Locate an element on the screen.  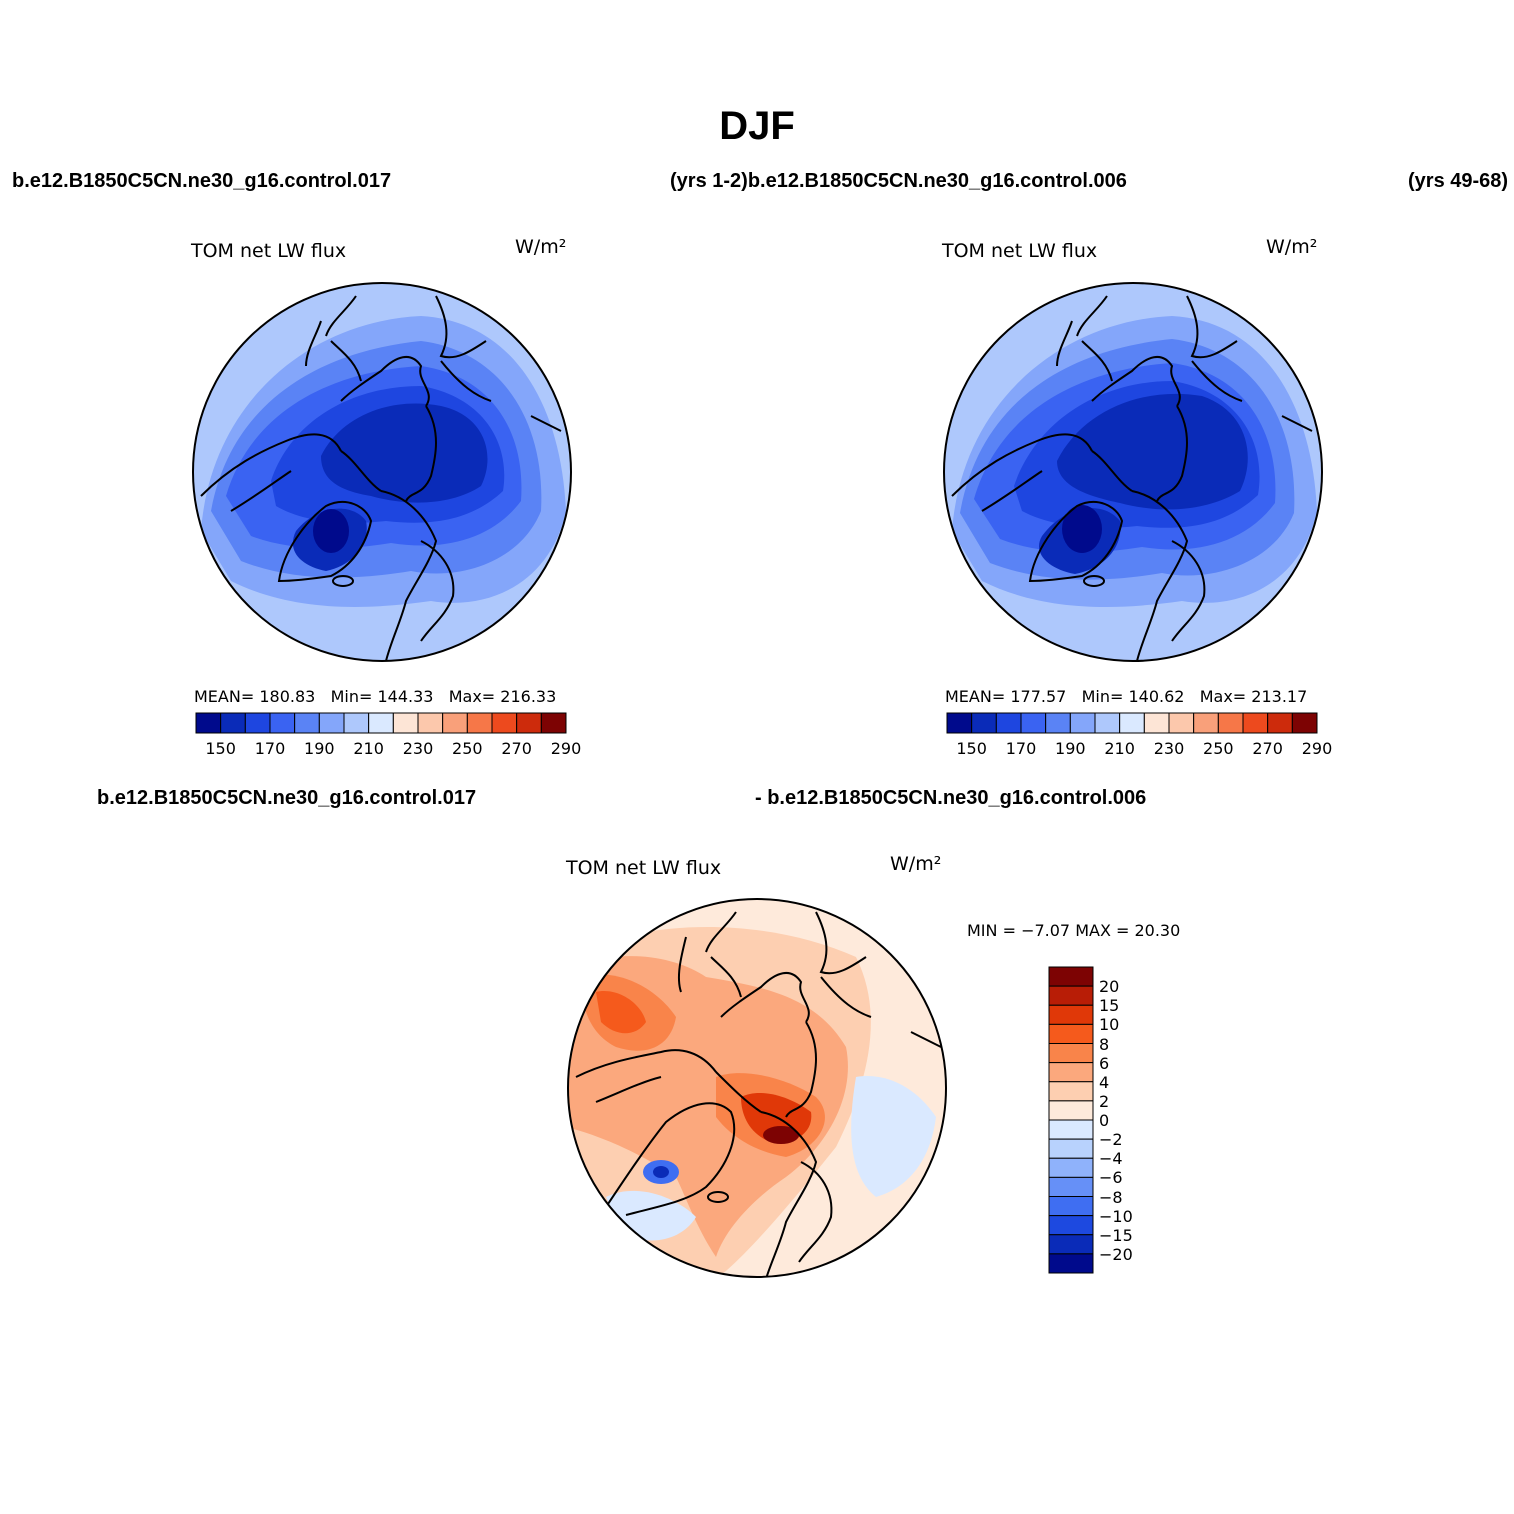
case-name-left: b.e12.B1850C5CN.ne30_g16.control.017 is located at coordinates (202, 181).